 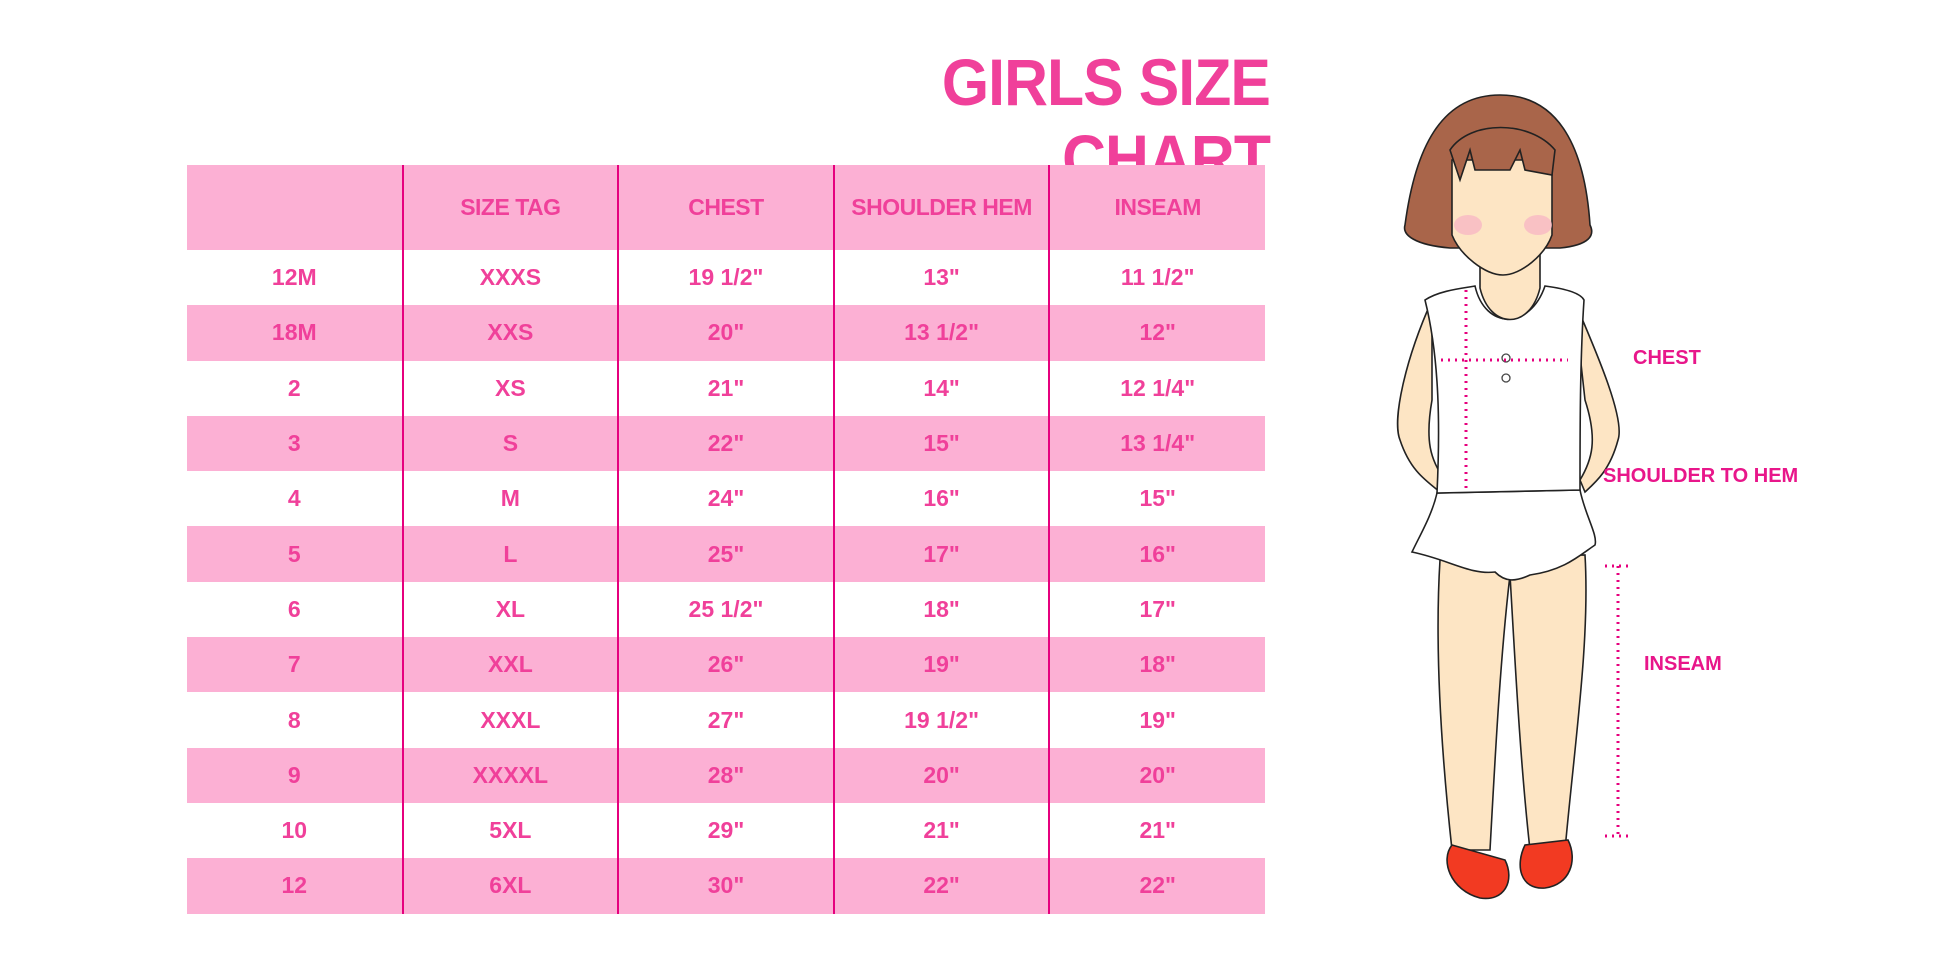 I want to click on table-cell: 2, so click(x=294, y=387).